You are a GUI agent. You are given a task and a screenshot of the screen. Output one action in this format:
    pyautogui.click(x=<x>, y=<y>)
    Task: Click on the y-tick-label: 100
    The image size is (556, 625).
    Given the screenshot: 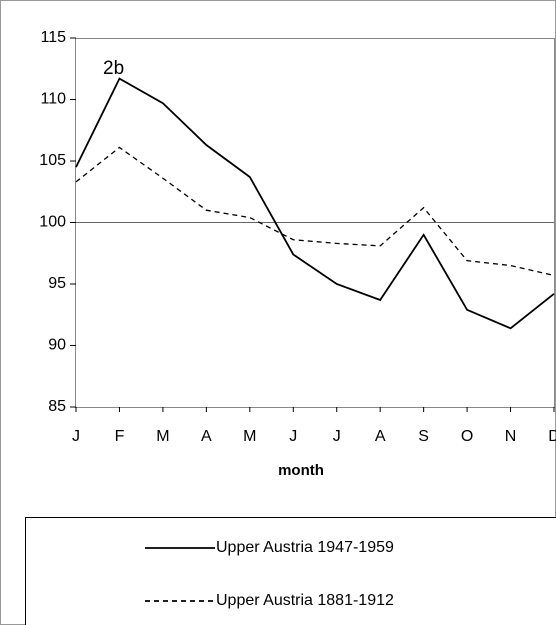 What is the action you would take?
    pyautogui.click(x=52, y=222)
    